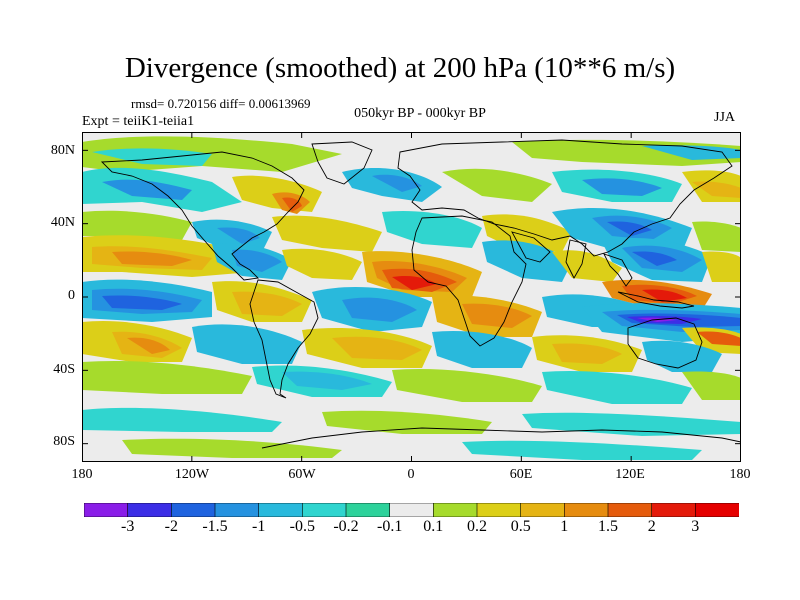  I want to click on colorbar-label: -0.2, so click(346, 526).